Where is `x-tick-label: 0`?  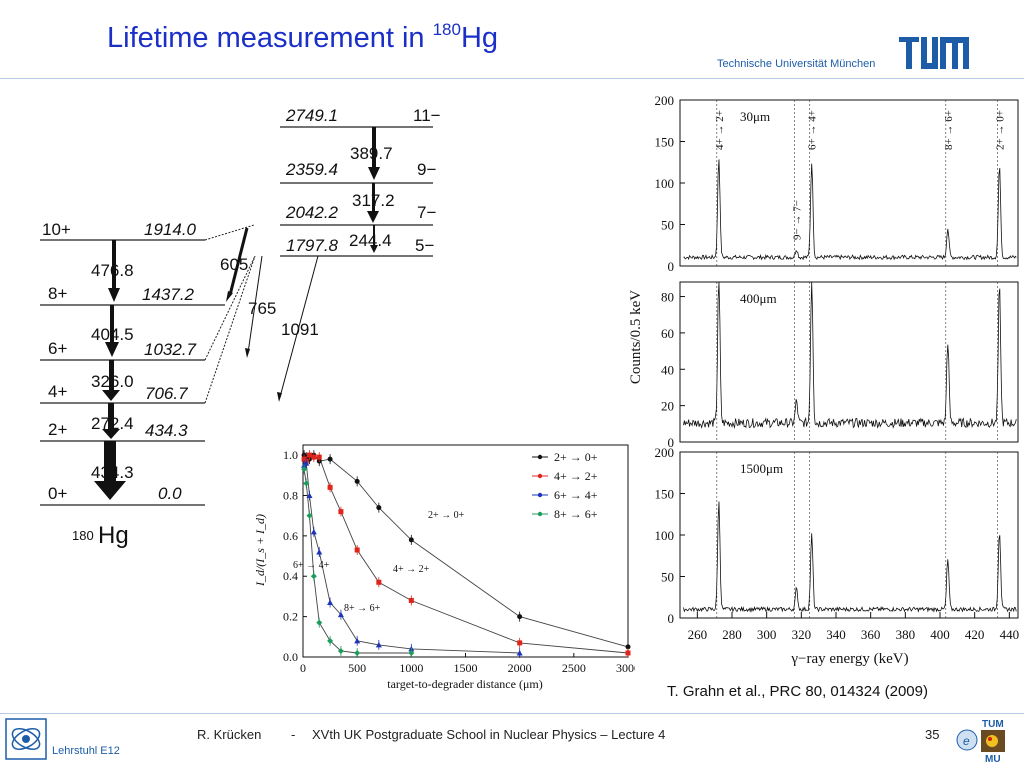 x-tick-label: 0 is located at coordinates (303, 668).